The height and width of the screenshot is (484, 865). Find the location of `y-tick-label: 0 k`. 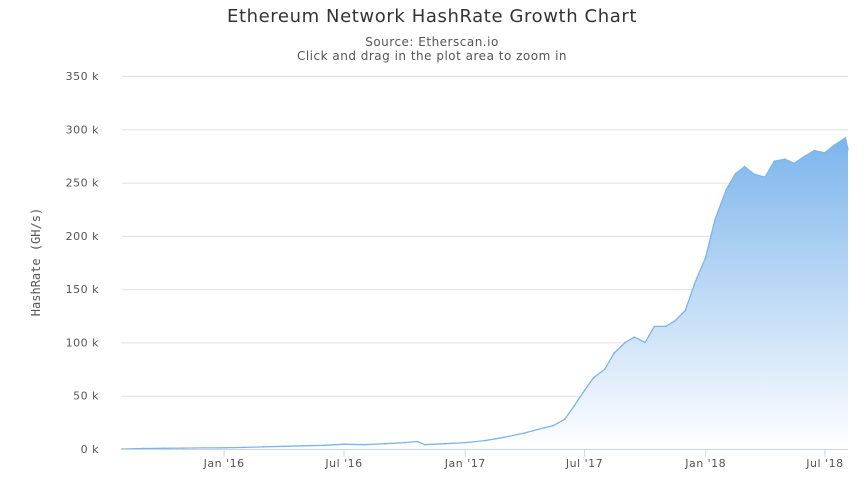

y-tick-label: 0 k is located at coordinates (90, 449).